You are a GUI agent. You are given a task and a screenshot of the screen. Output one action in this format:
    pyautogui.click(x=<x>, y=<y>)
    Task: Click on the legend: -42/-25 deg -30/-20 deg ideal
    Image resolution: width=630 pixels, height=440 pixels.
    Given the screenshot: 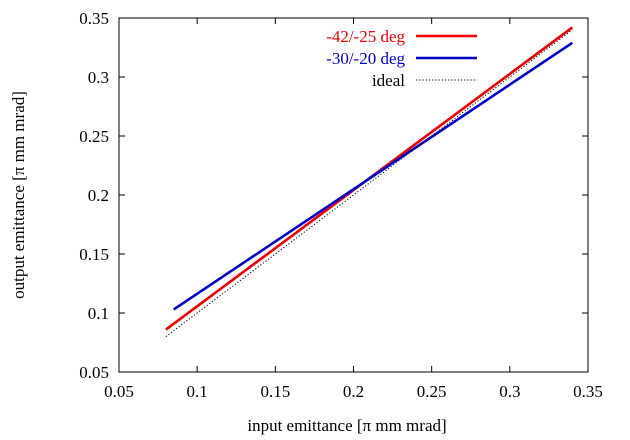 What is the action you would take?
    pyautogui.click(x=401, y=58)
    